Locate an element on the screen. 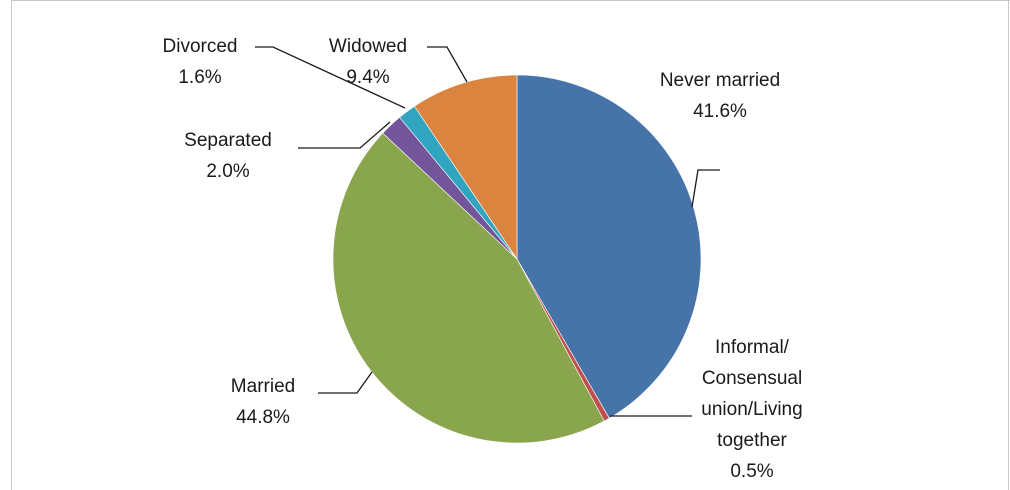 Image resolution: width=1010 pixels, height=490 pixels. slice-label-divorced: Divorced 1.6% is located at coordinates (200, 62).